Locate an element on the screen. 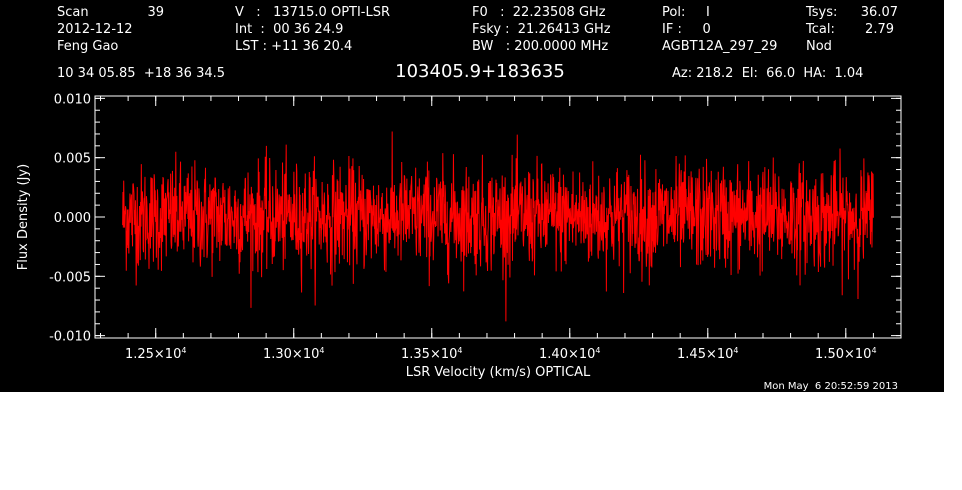 This screenshot has width=962, height=490. az-el-ha-readout: Az: 218.2 El: 66.0 HA: 1.04 is located at coordinates (768, 73).